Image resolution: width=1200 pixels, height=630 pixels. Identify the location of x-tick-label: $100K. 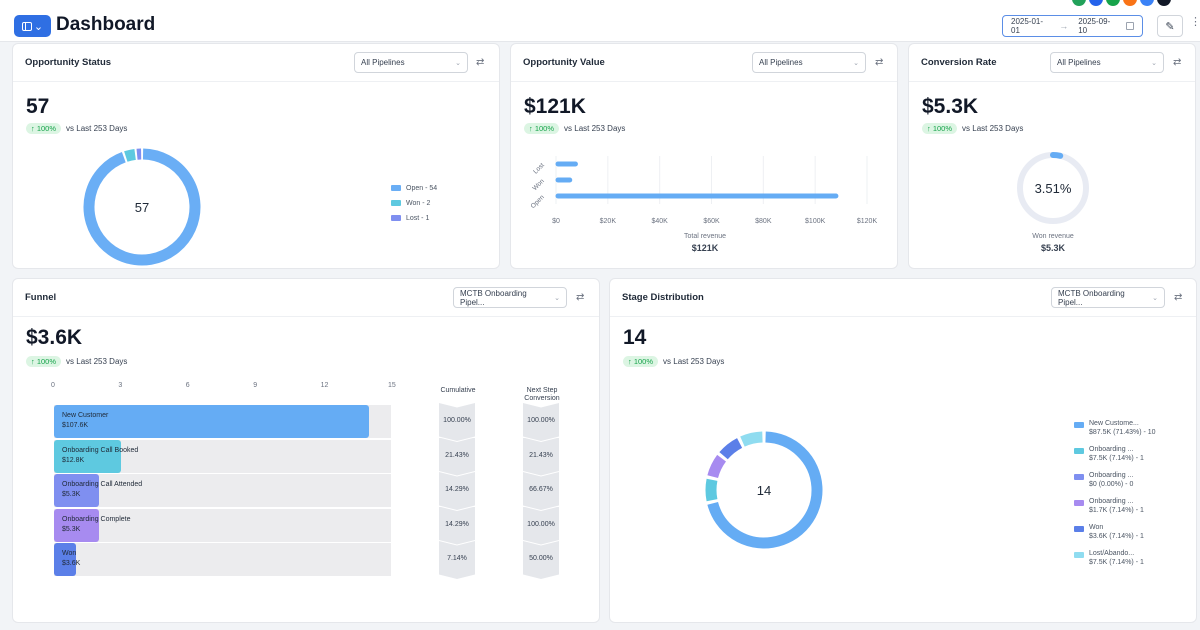
(815, 221).